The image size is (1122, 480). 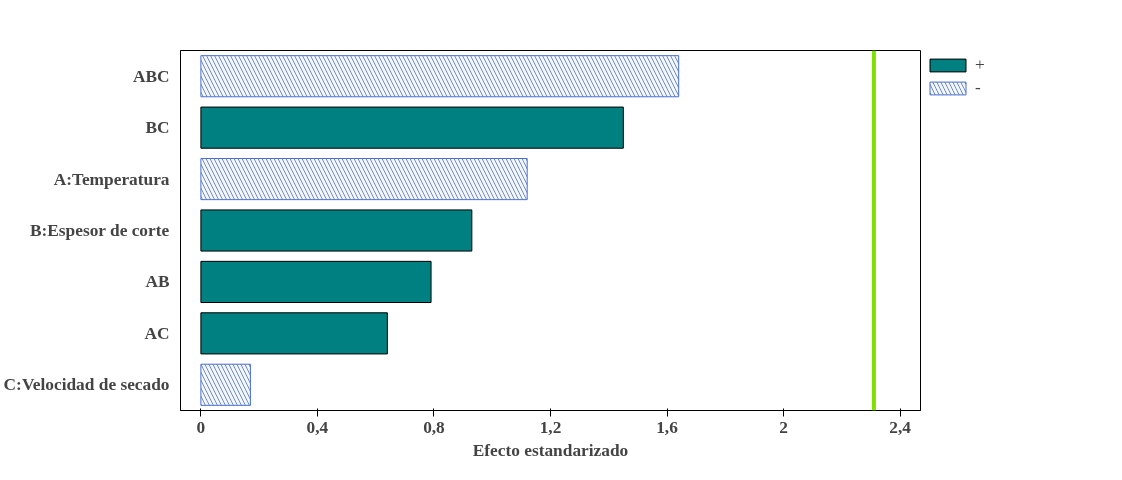 I want to click on x-tick-label: 1,6, so click(x=667, y=427).